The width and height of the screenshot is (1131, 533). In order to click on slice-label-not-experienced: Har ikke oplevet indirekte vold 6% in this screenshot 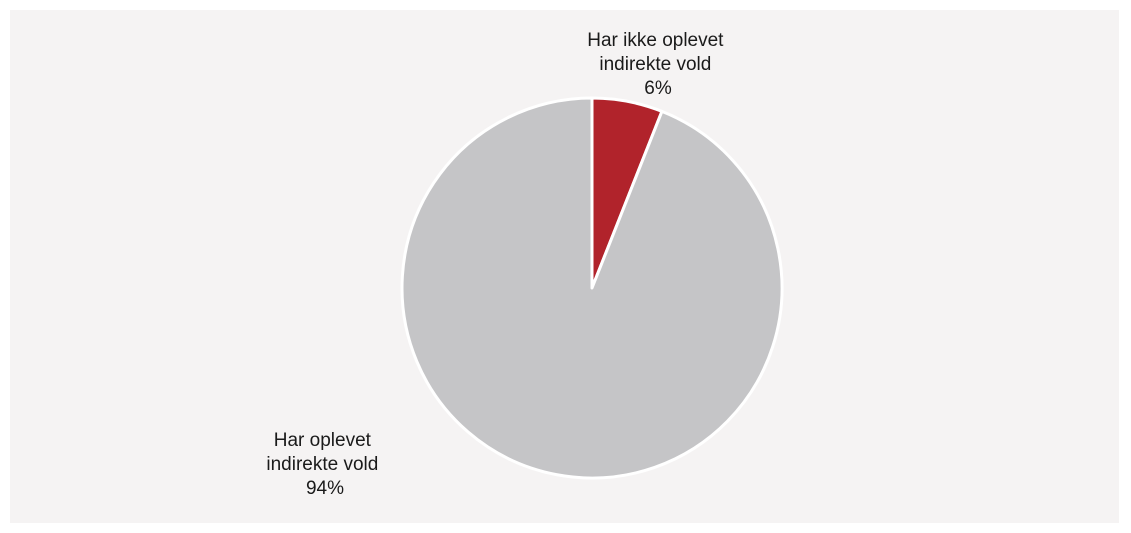, I will do `click(658, 64)`.